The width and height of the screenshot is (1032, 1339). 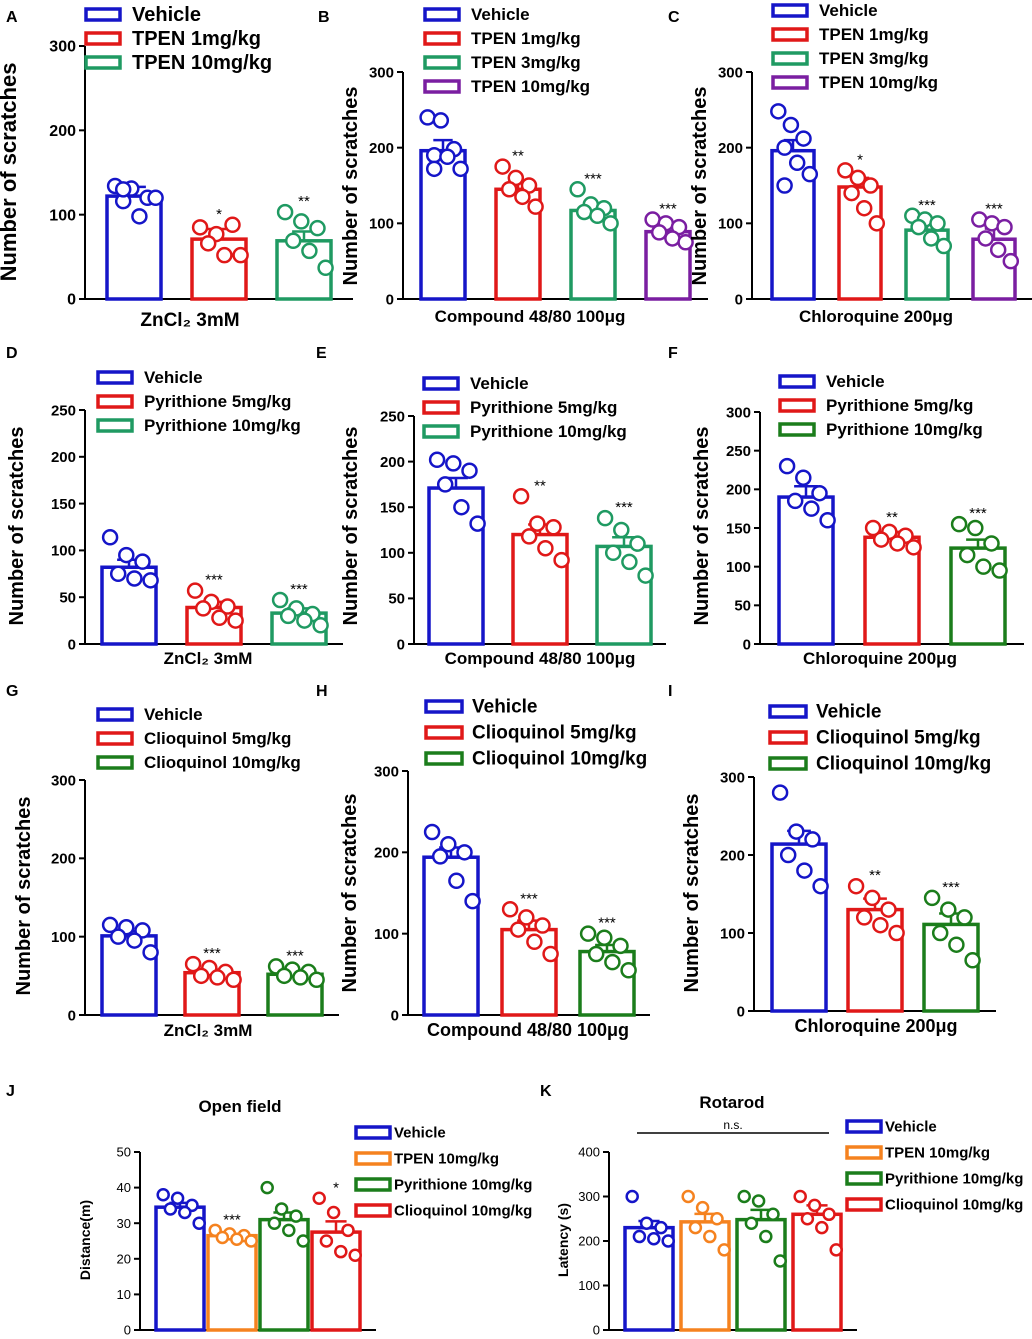 I want to click on y-tick-label: 200, so click(x=63, y=457).